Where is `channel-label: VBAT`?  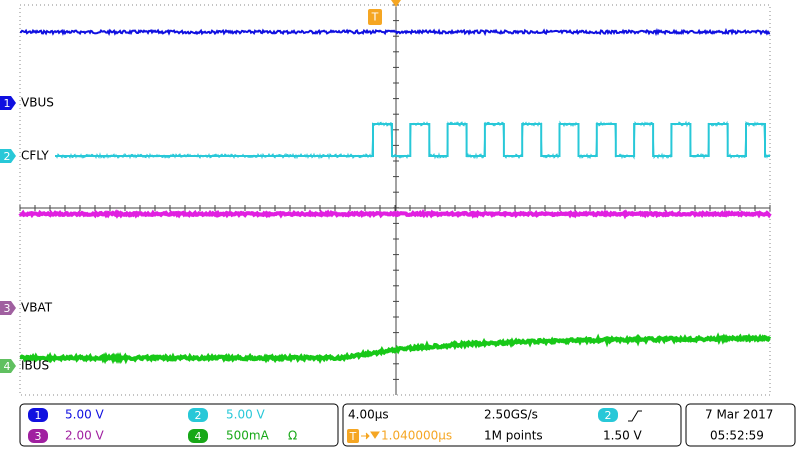
channel-label: VBAT is located at coordinates (37, 308).